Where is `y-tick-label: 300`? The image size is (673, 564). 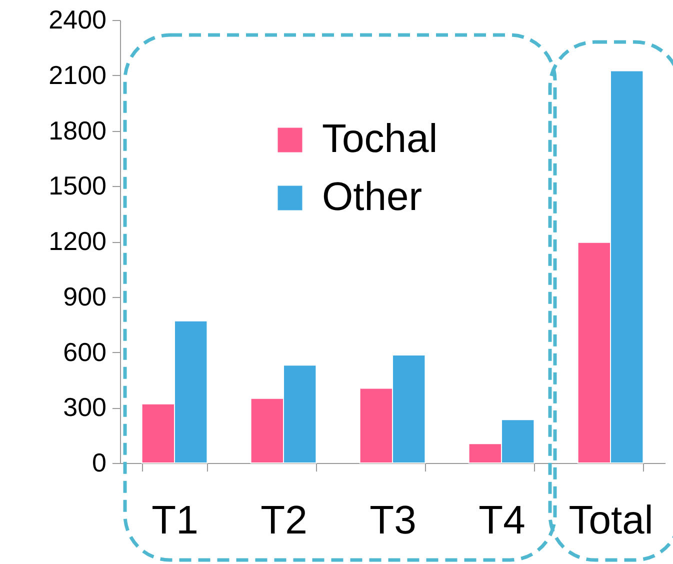
y-tick-label: 300 is located at coordinates (84, 407).